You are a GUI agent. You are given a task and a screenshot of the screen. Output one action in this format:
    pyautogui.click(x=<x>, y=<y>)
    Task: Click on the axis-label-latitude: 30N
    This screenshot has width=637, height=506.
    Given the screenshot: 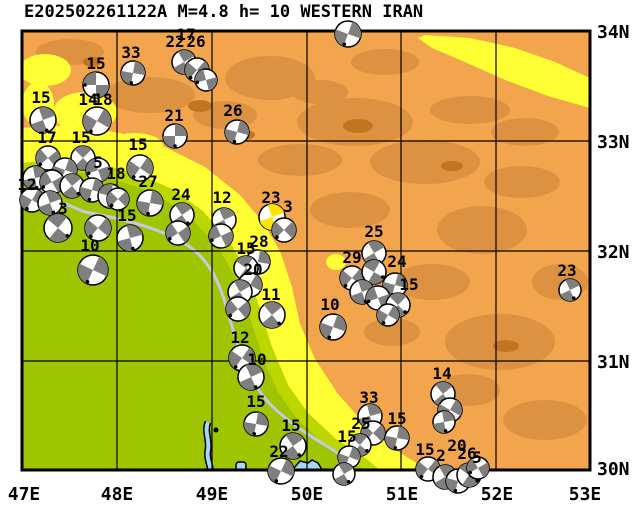 What is the action you would take?
    pyautogui.click(x=613, y=469)
    